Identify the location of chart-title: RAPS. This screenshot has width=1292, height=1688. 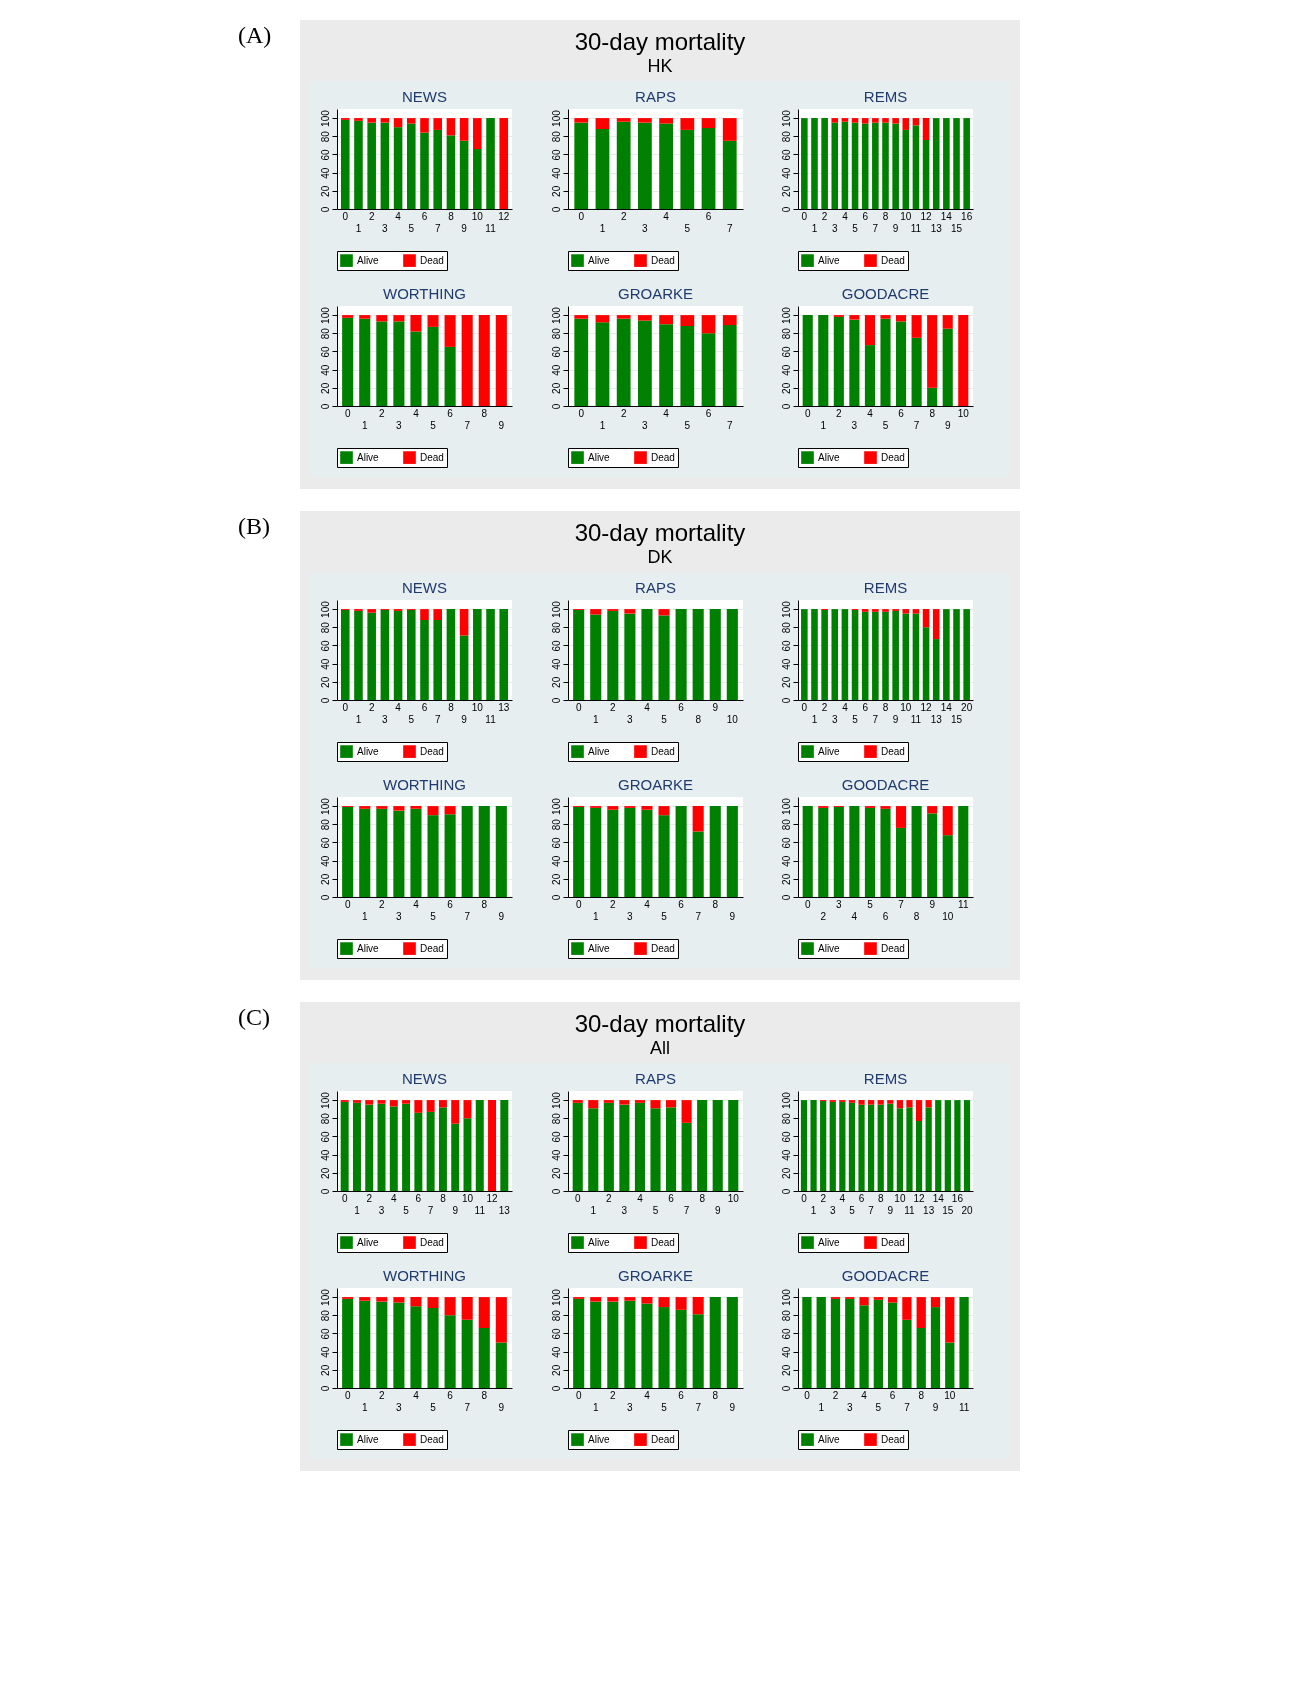
(655, 587).